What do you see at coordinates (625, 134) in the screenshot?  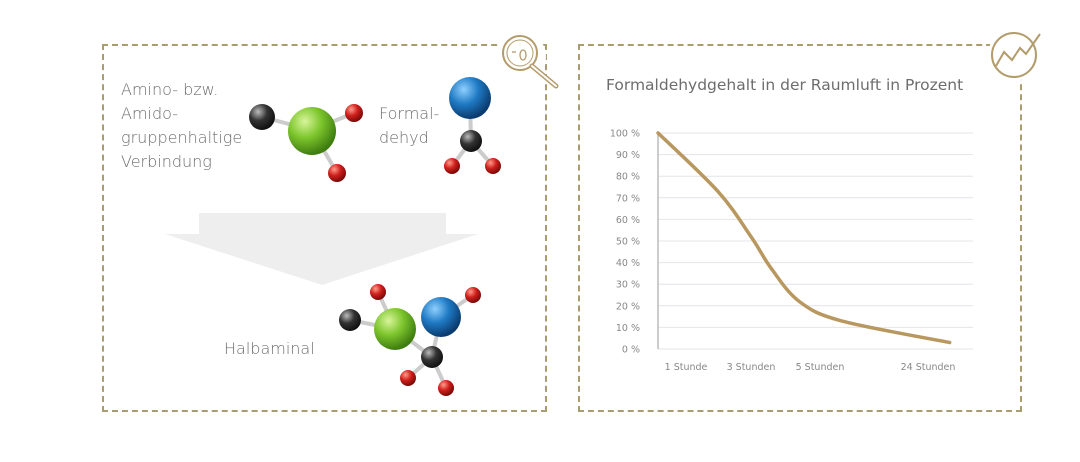 I see `y-tick-label: 100 %` at bounding box center [625, 134].